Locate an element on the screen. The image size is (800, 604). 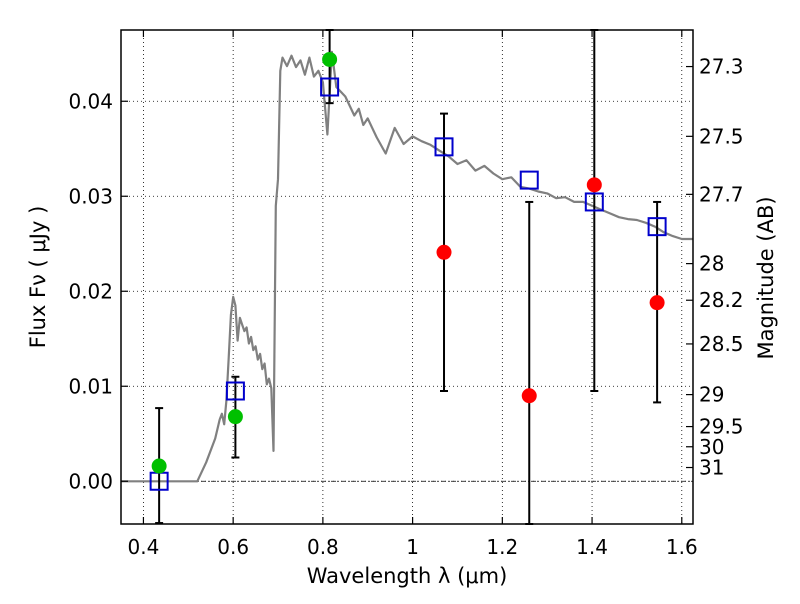
magnitude-axis-label: Magnitude (AB) is located at coordinates (766, 277).